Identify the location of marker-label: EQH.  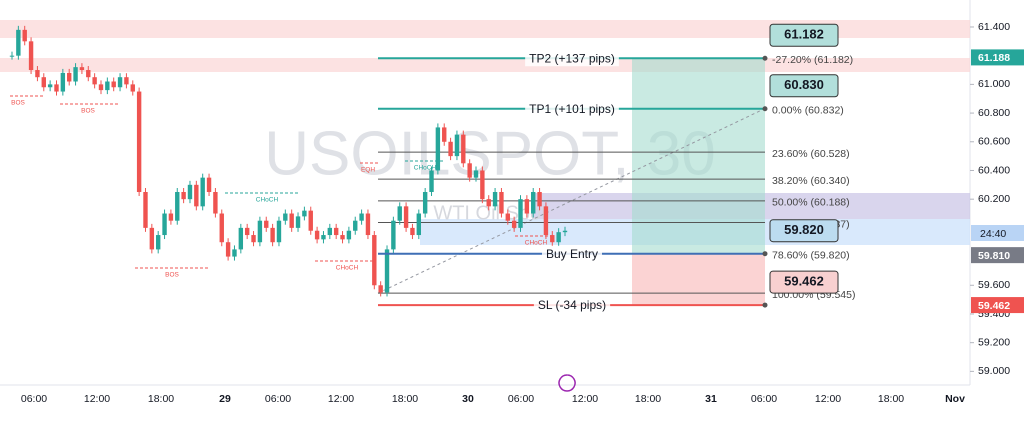
(368, 170).